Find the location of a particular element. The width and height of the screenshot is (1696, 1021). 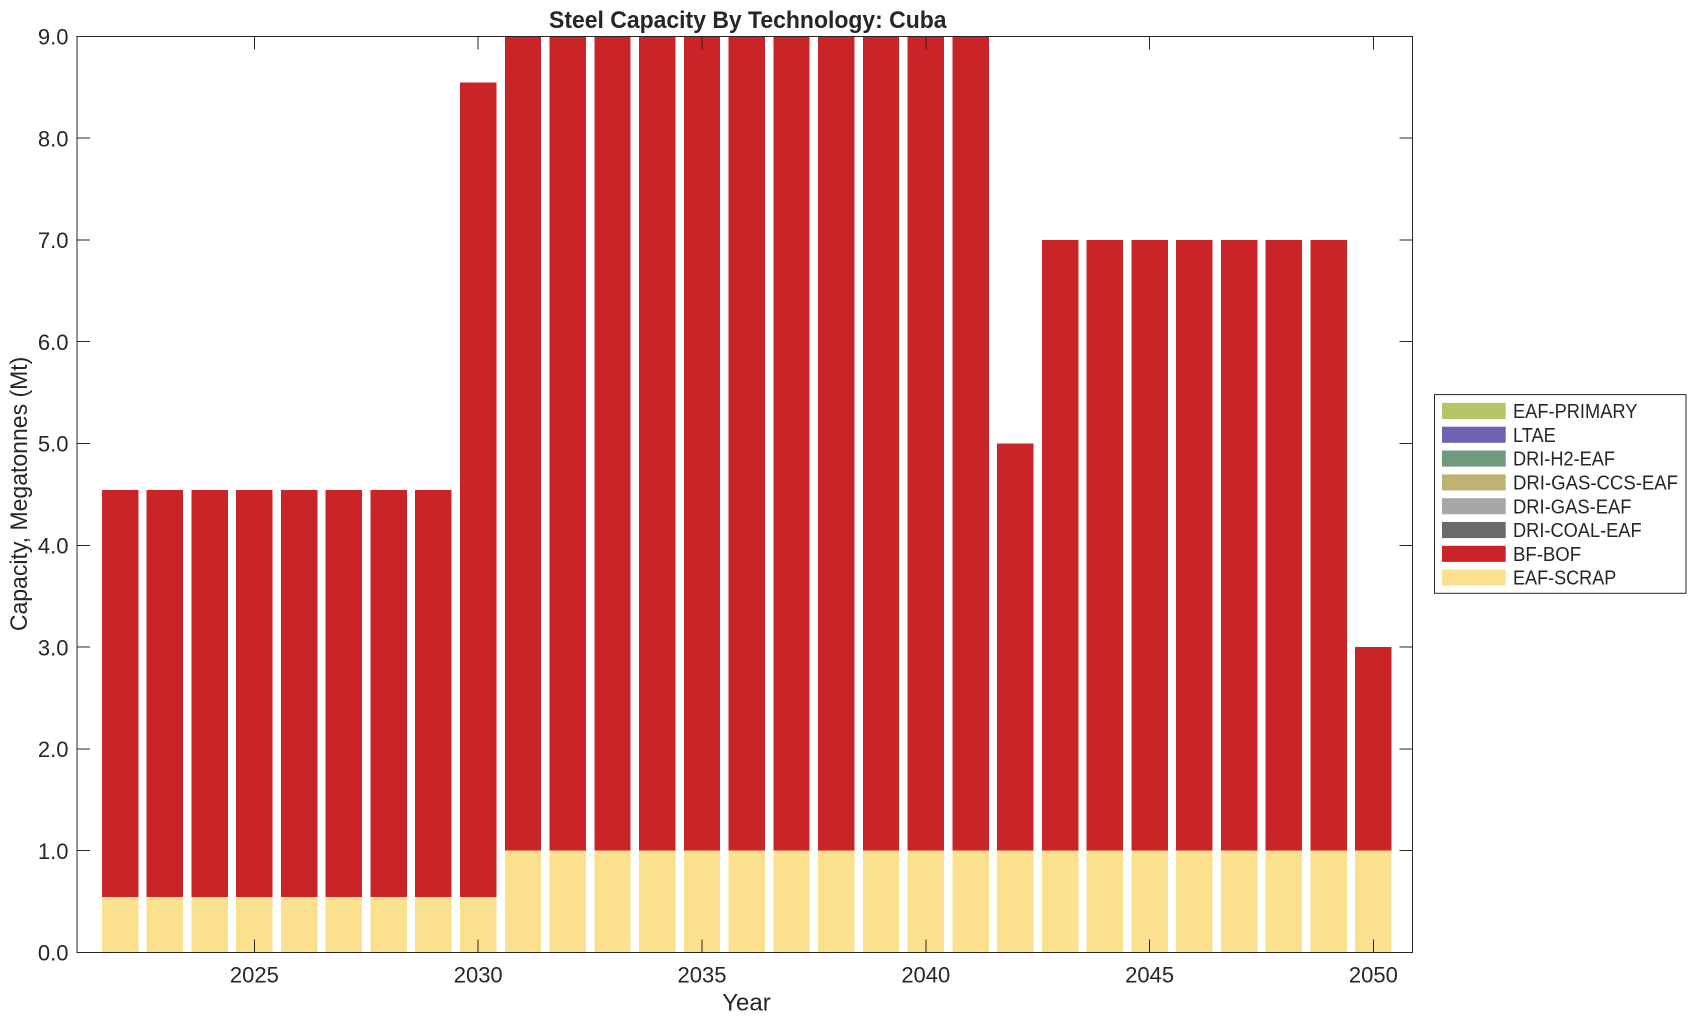

svg-text: 2035 is located at coordinates (702, 974).